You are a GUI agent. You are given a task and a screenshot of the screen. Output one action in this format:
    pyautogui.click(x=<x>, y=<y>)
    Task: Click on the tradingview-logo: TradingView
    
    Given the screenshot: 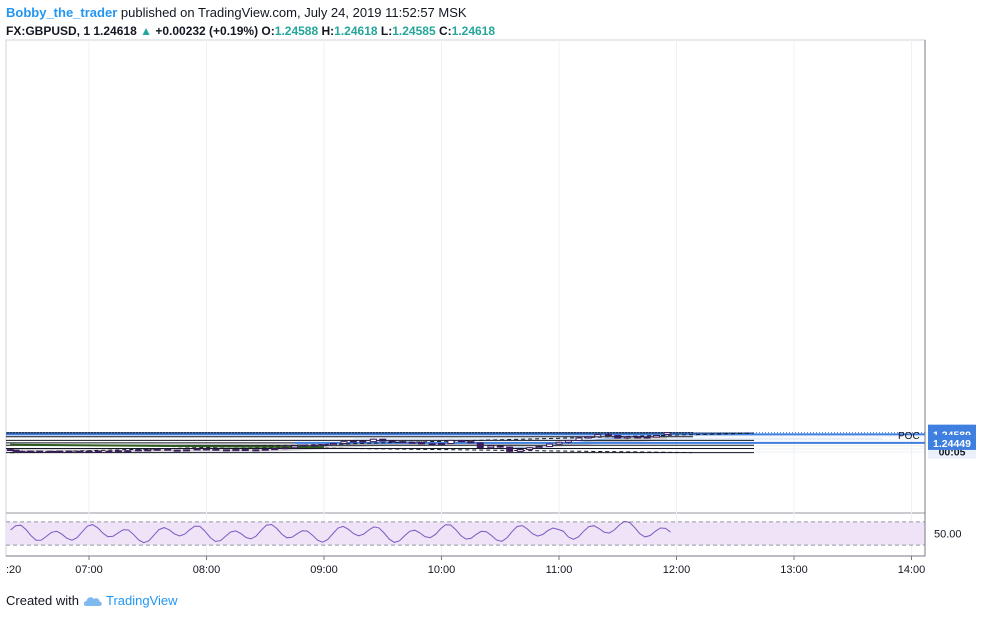 What is the action you would take?
    pyautogui.click(x=130, y=601)
    